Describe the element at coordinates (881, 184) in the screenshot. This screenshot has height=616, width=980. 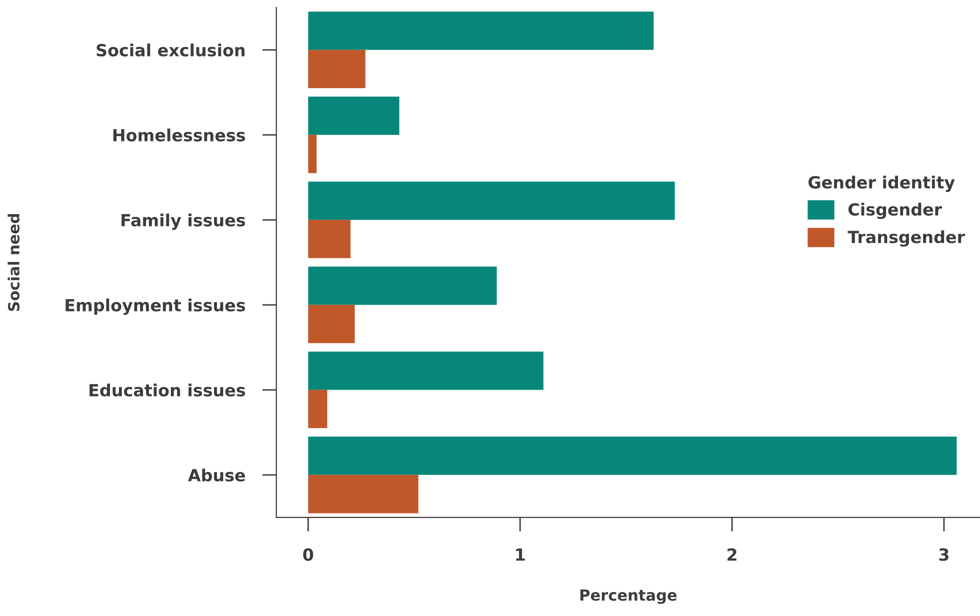
I see `legend-title: Gender identity` at that location.